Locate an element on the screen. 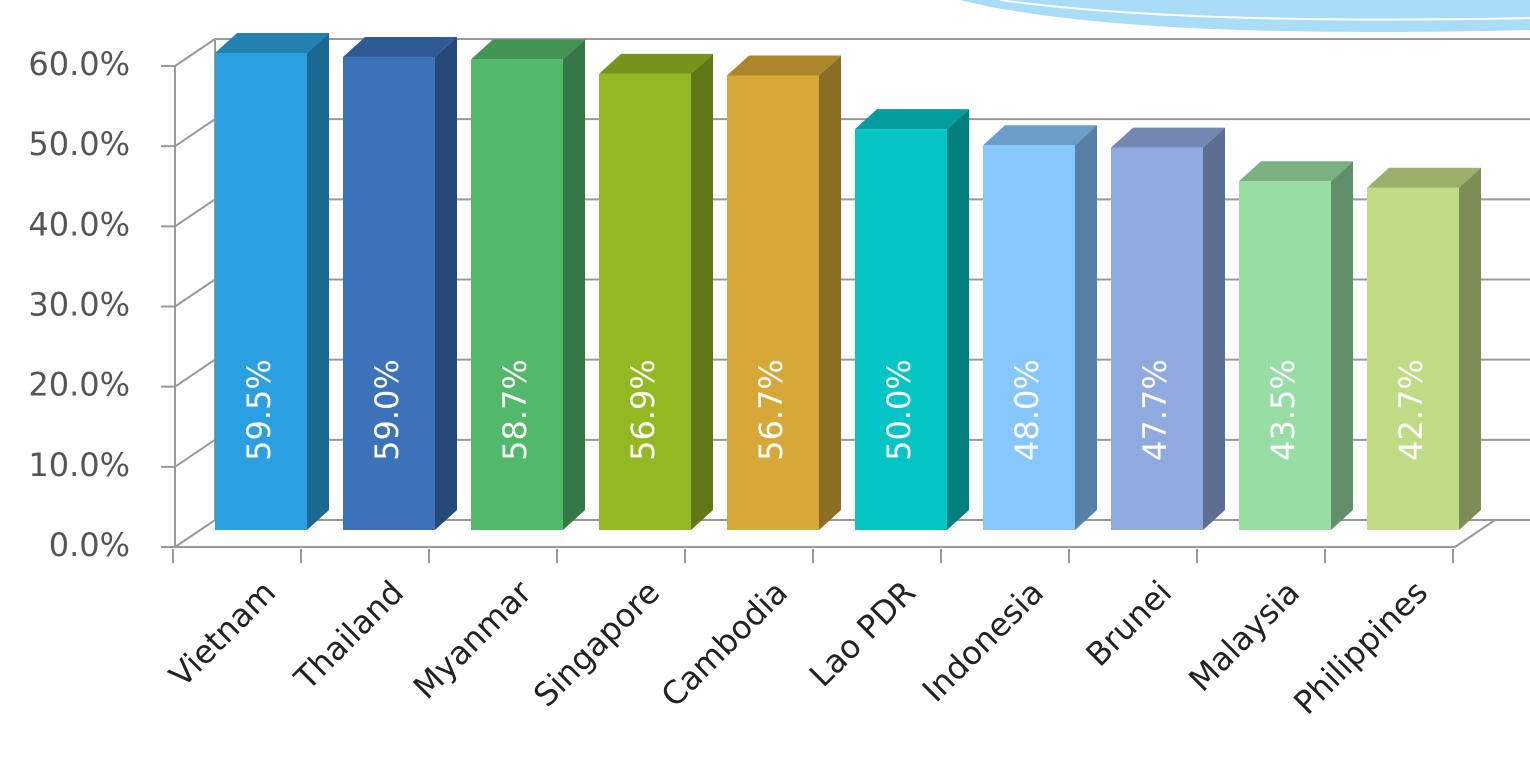 Image resolution: width=1530 pixels, height=763 pixels. y-tick-label: 60.0% is located at coordinates (79, 64).